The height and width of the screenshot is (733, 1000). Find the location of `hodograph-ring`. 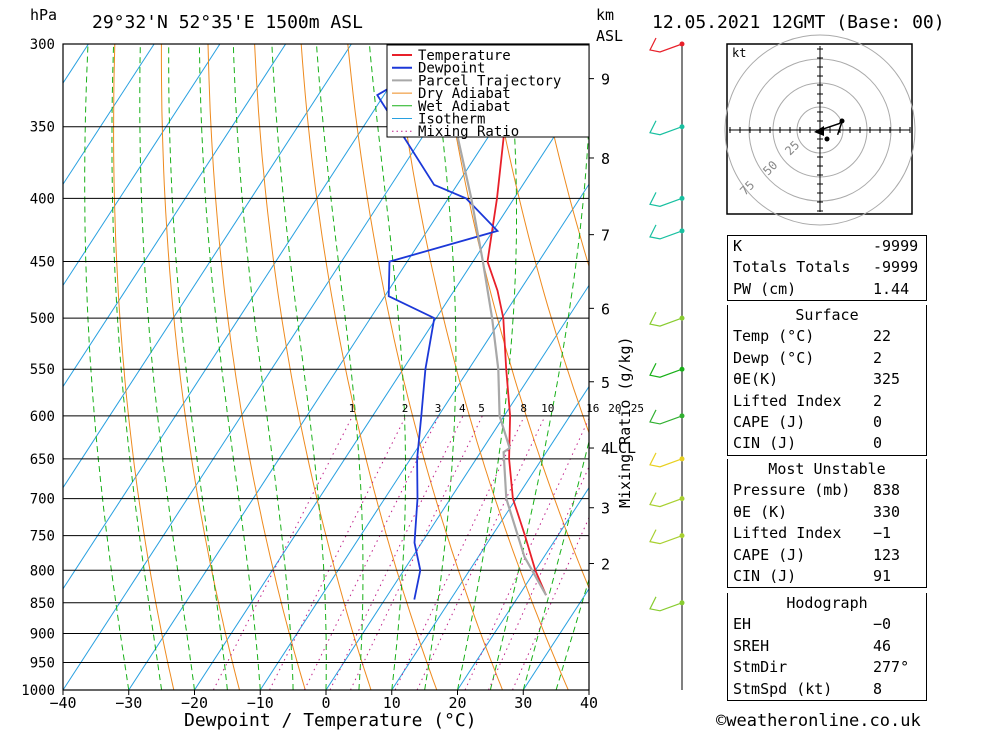

hodograph-ring is located at coordinates (820, 130).